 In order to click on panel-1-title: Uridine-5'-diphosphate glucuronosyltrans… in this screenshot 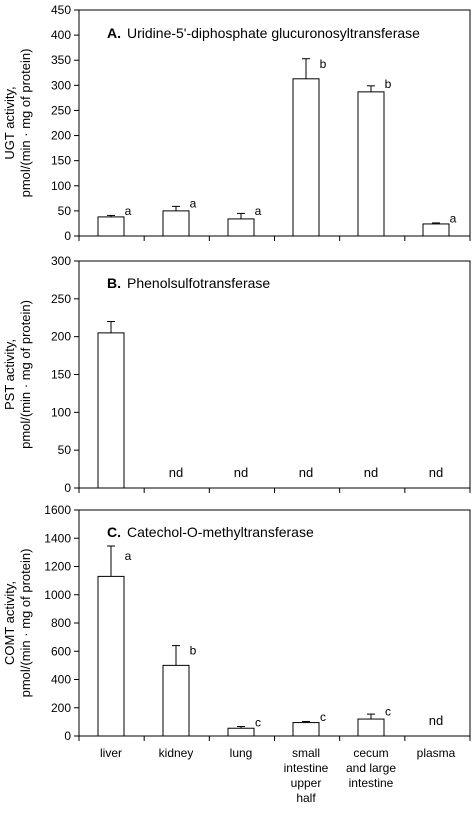, I will do `click(273, 33)`.